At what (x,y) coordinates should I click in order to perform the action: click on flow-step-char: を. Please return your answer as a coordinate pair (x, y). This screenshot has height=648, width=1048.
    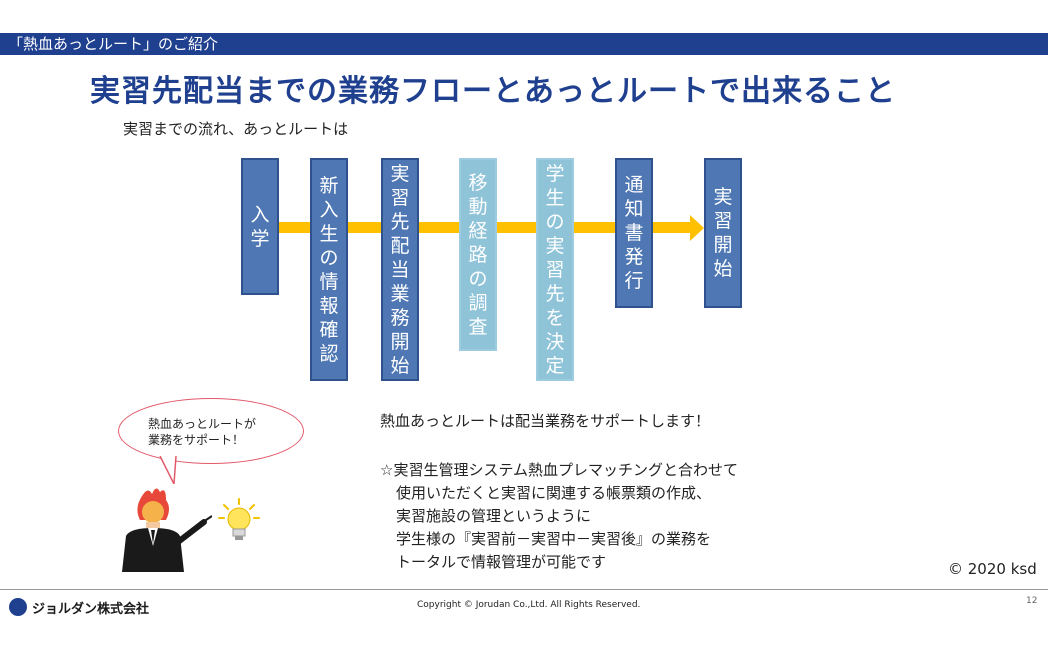
    Looking at the image, I should click on (555, 317).